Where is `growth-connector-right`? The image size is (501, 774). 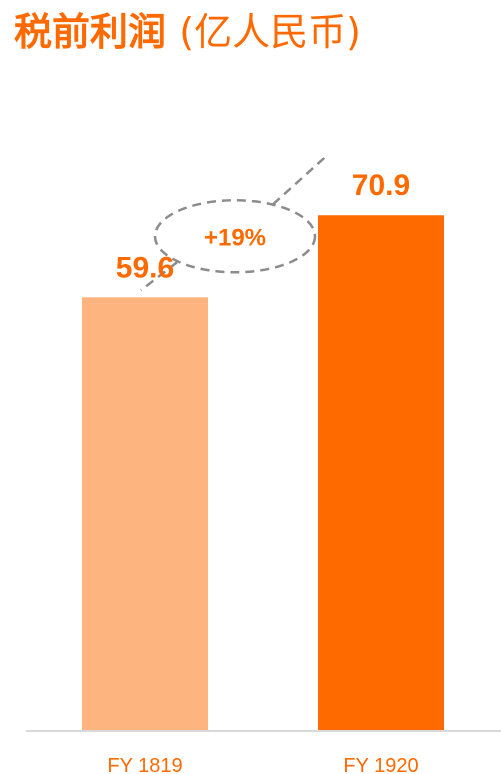 growth-connector-right is located at coordinates (299, 181).